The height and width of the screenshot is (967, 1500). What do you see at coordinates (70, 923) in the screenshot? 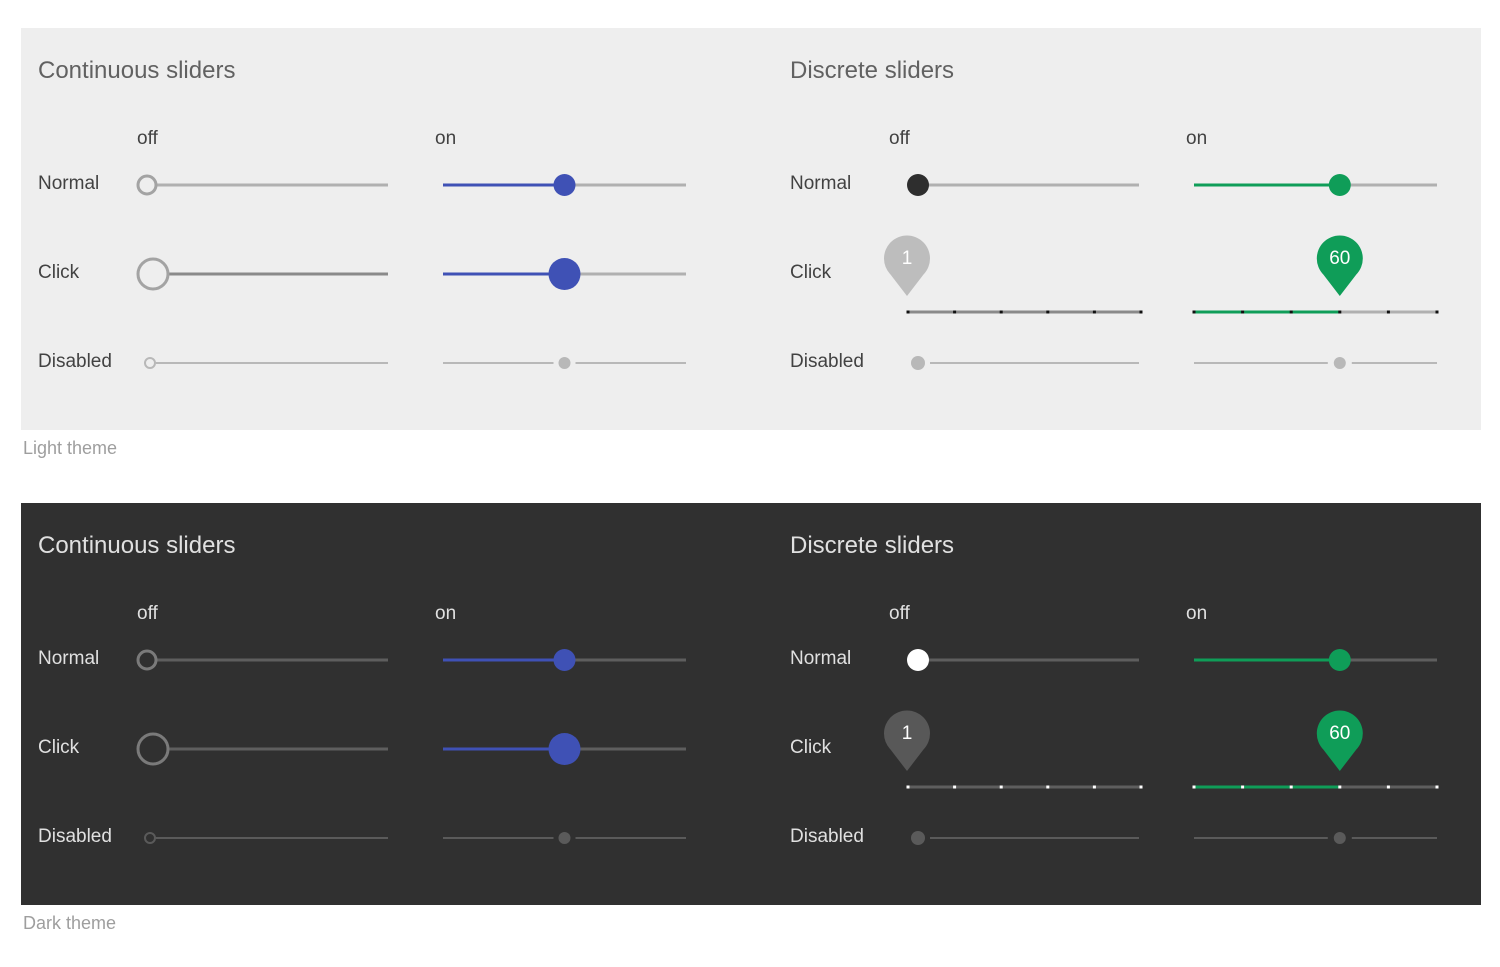
I see `dark-theme-caption: Dark theme` at bounding box center [70, 923].